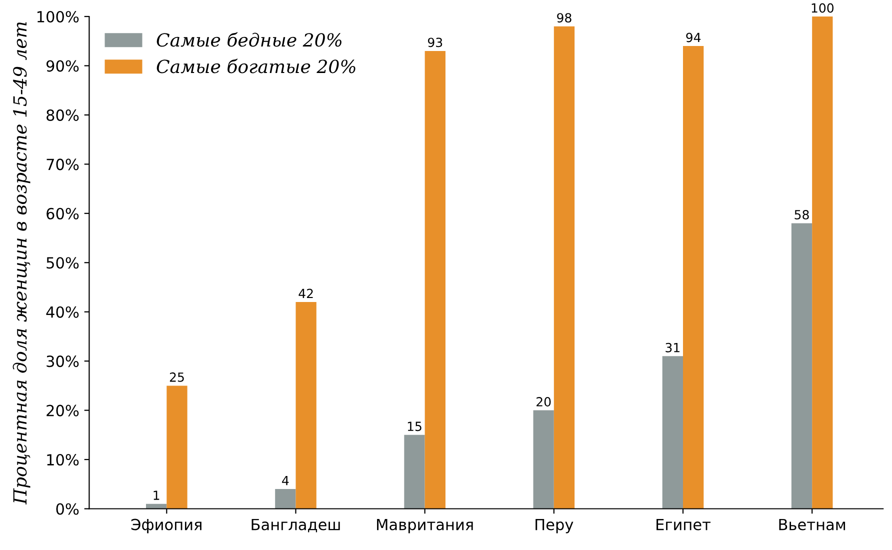  I want to click on y-tick-label: 80%, so click(62, 115).